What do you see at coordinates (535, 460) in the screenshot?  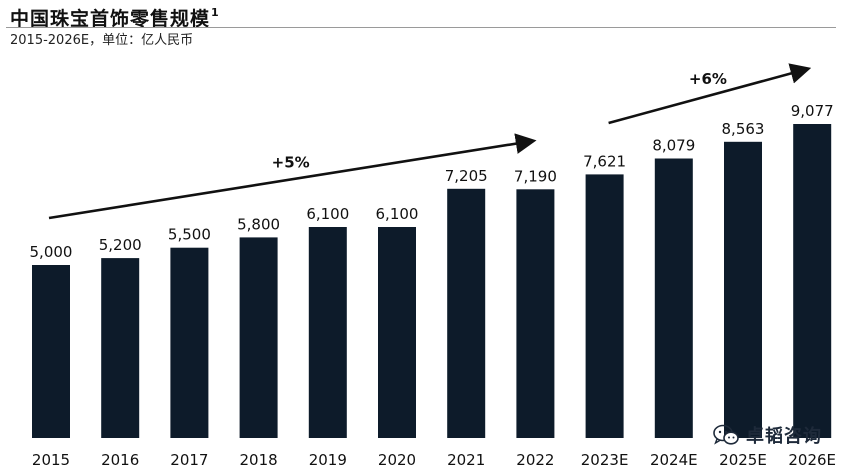 I see `x-tick-label: 2022` at bounding box center [535, 460].